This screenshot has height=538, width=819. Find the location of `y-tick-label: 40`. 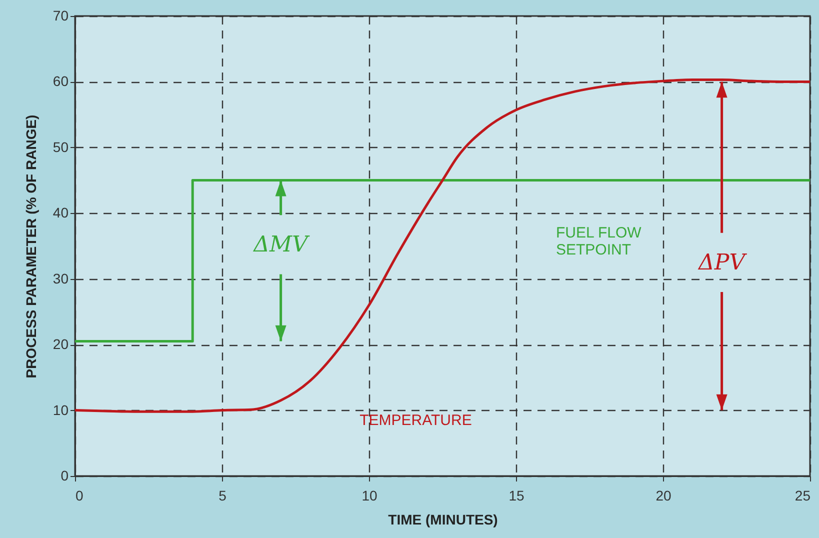

y-tick-label: 40 is located at coordinates (60, 212).